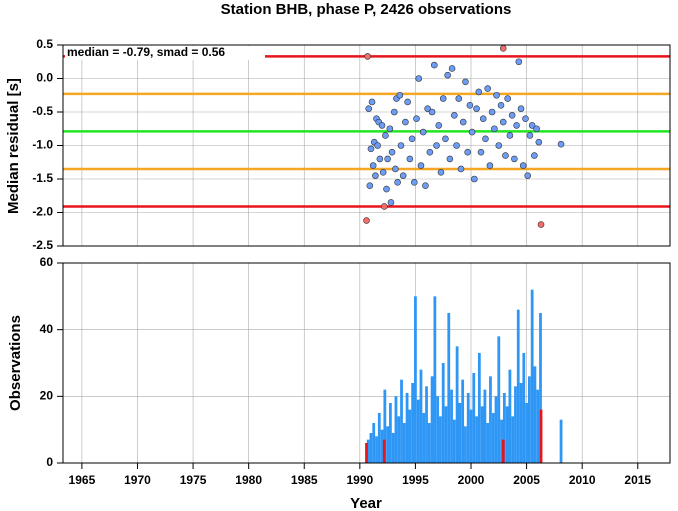  I want to click on x-tick-label: 1990, so click(359, 480).